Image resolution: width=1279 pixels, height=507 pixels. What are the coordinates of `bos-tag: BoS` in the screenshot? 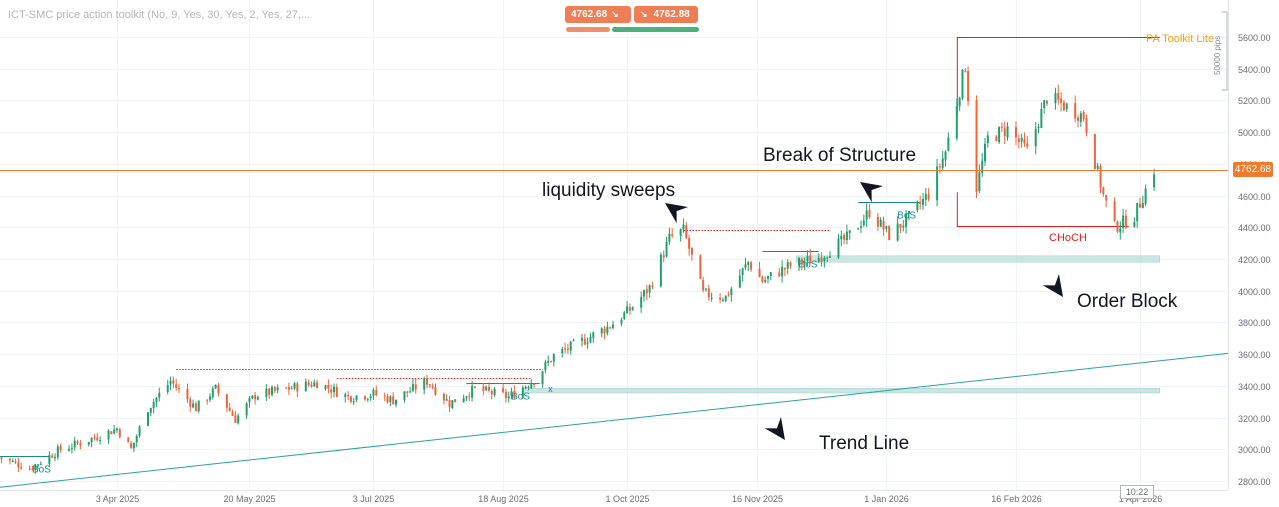 It's located at (520, 397).